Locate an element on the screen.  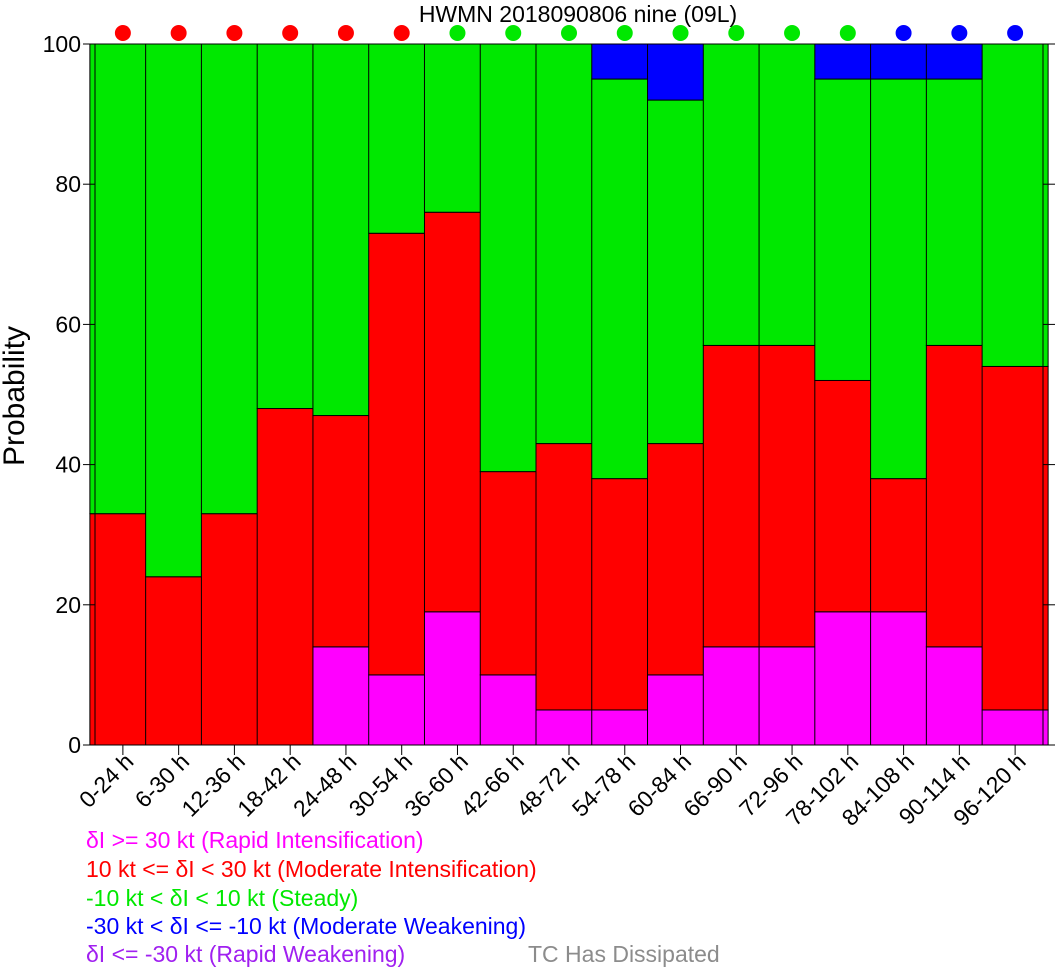
y-tick-label: 60 is located at coordinates (68, 324).